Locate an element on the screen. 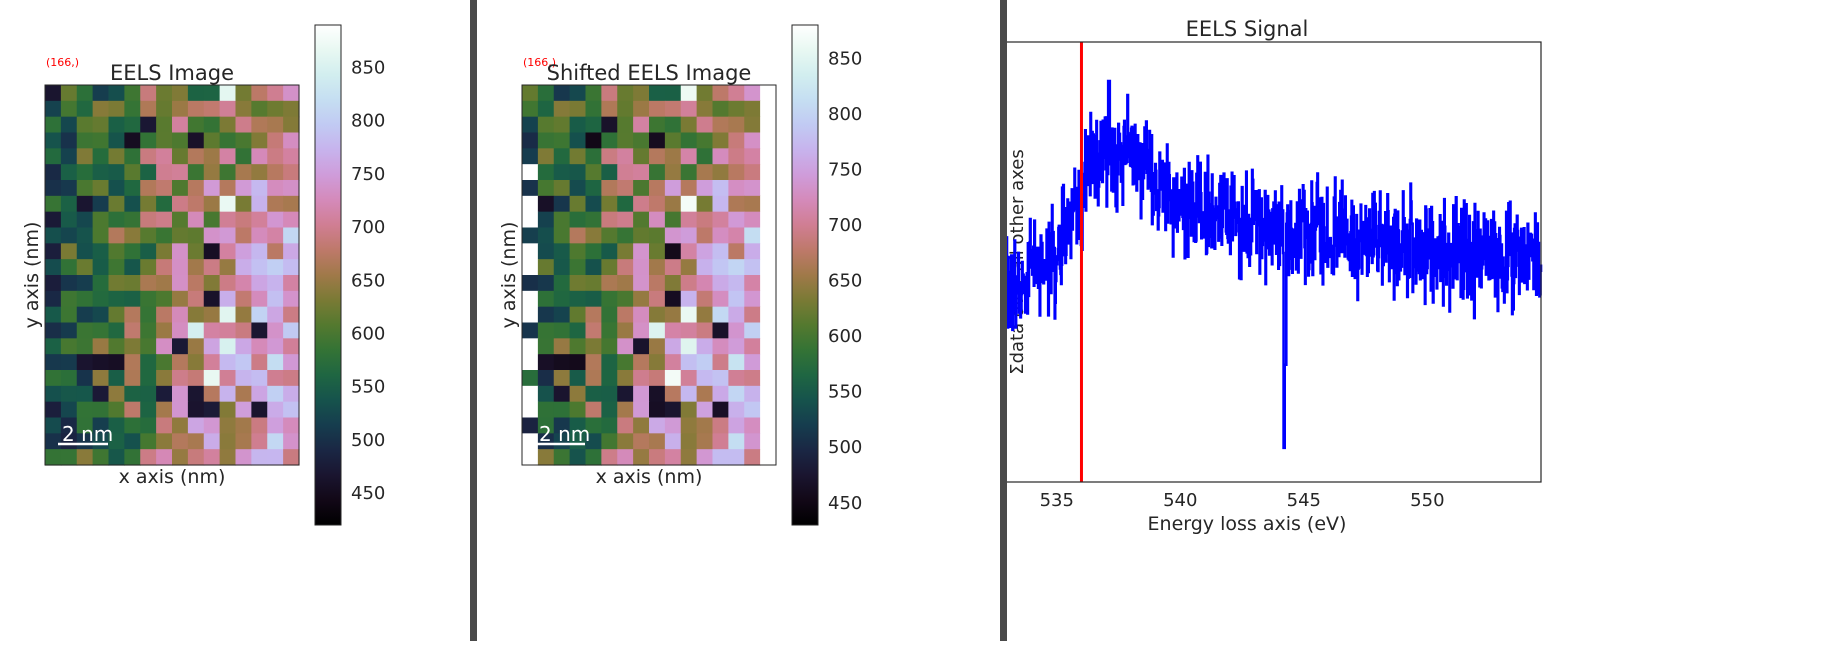  colorbar-tick-label: 850 is located at coordinates (368, 68).